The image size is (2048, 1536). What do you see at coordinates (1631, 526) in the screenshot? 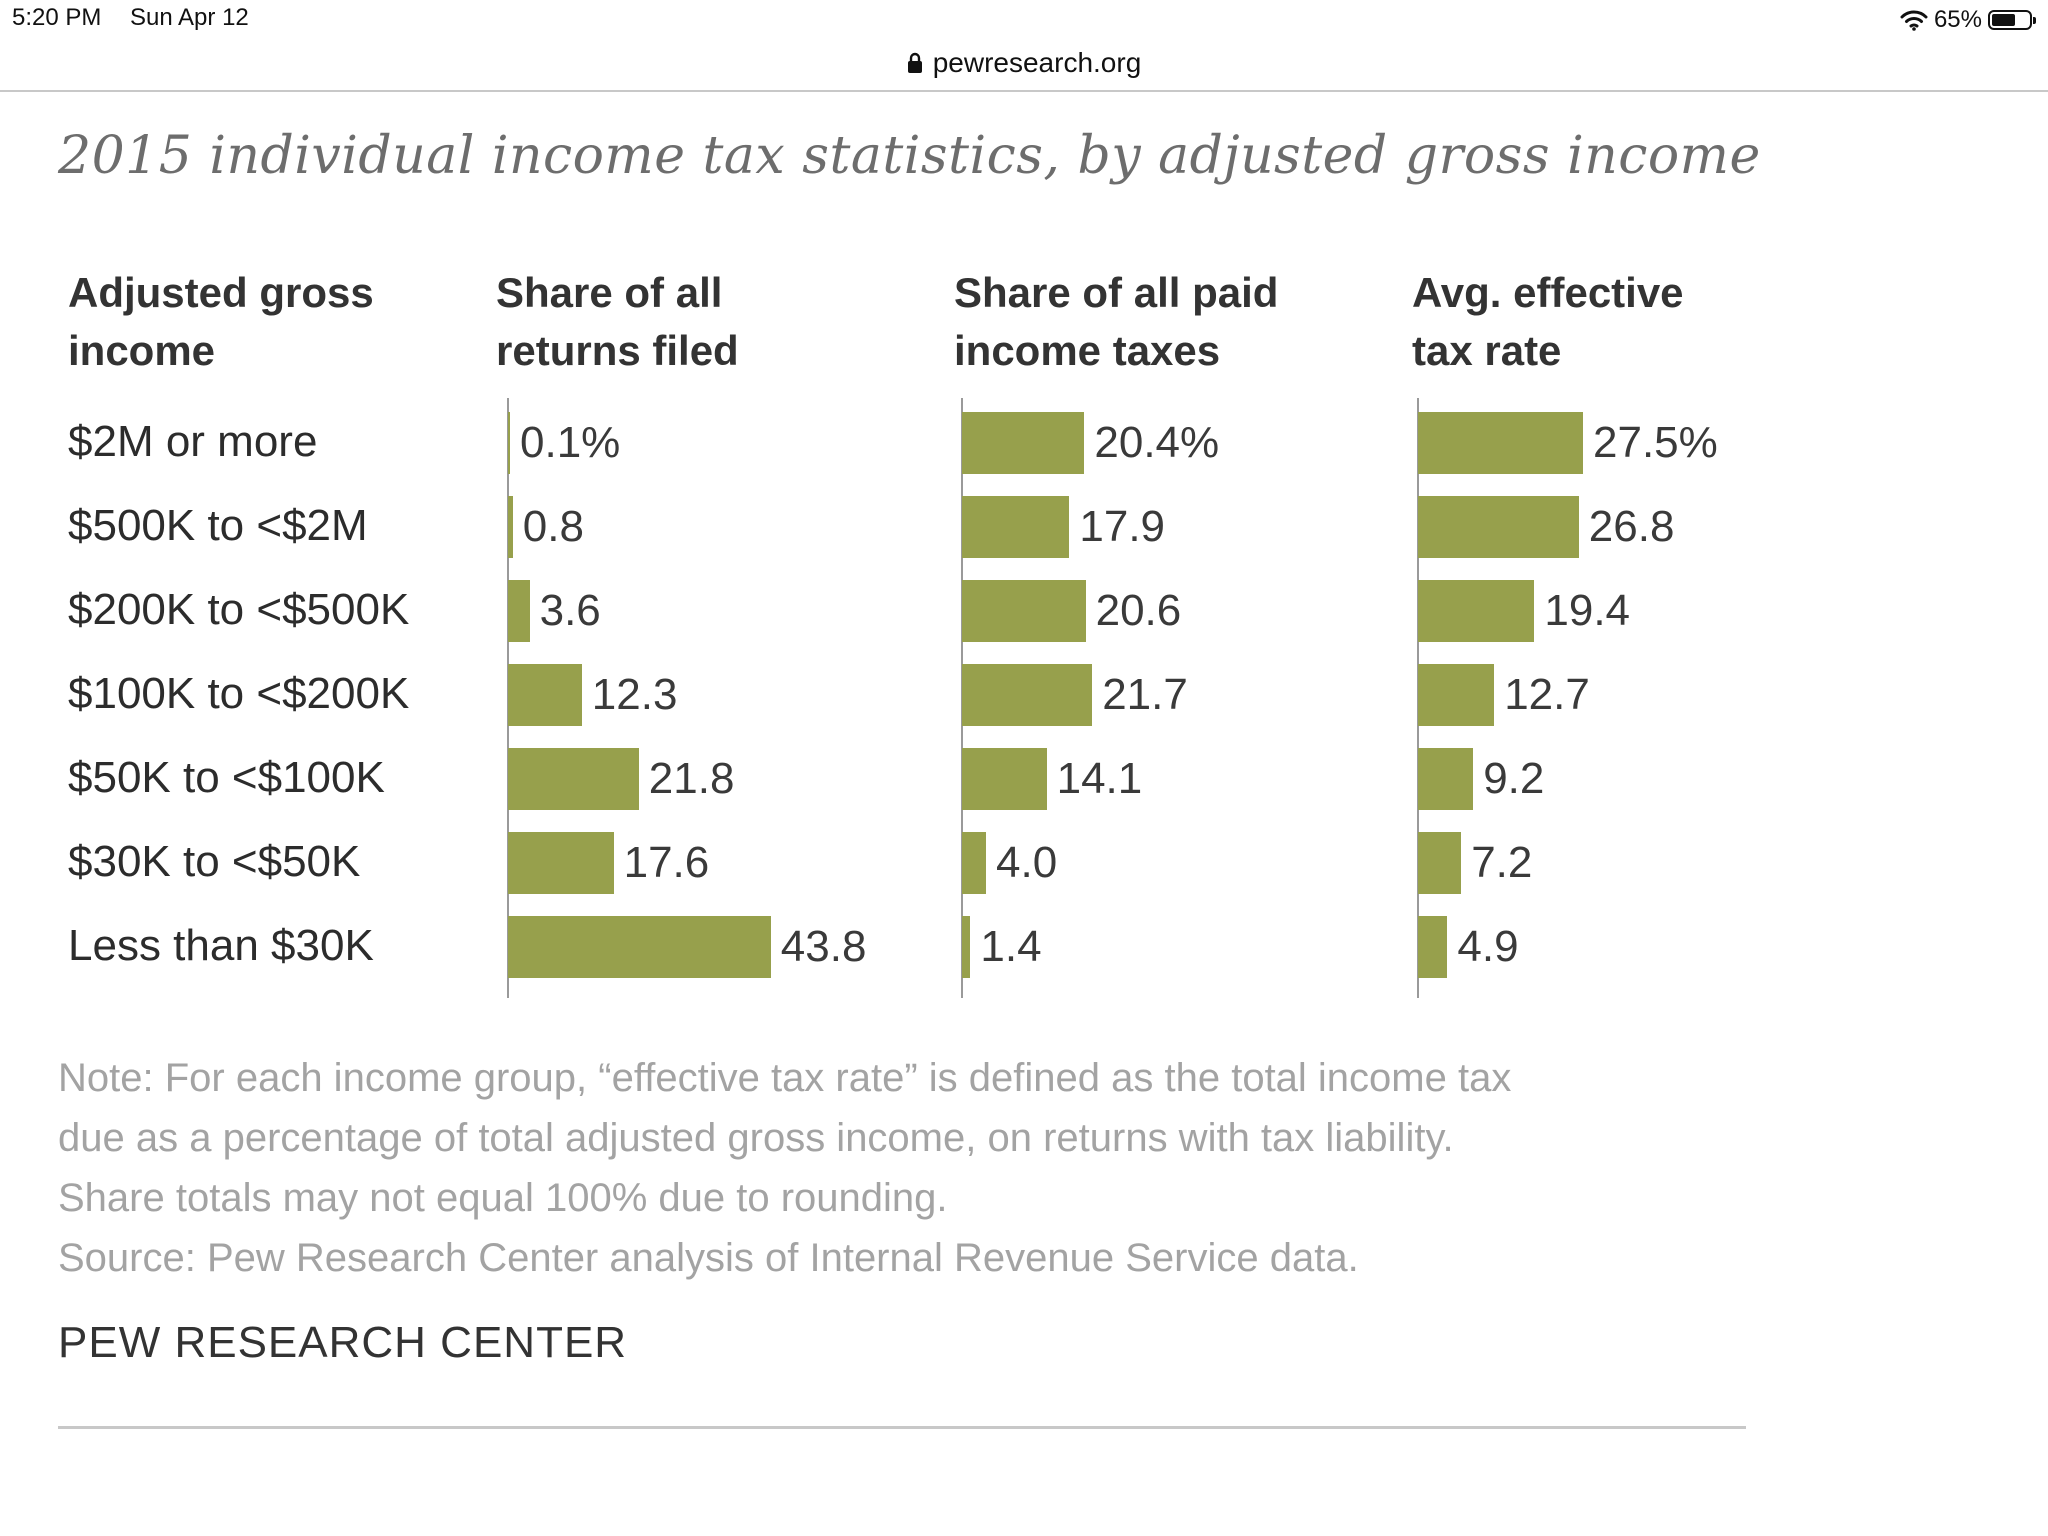
I see `bar-value-label: 26.8` at bounding box center [1631, 526].